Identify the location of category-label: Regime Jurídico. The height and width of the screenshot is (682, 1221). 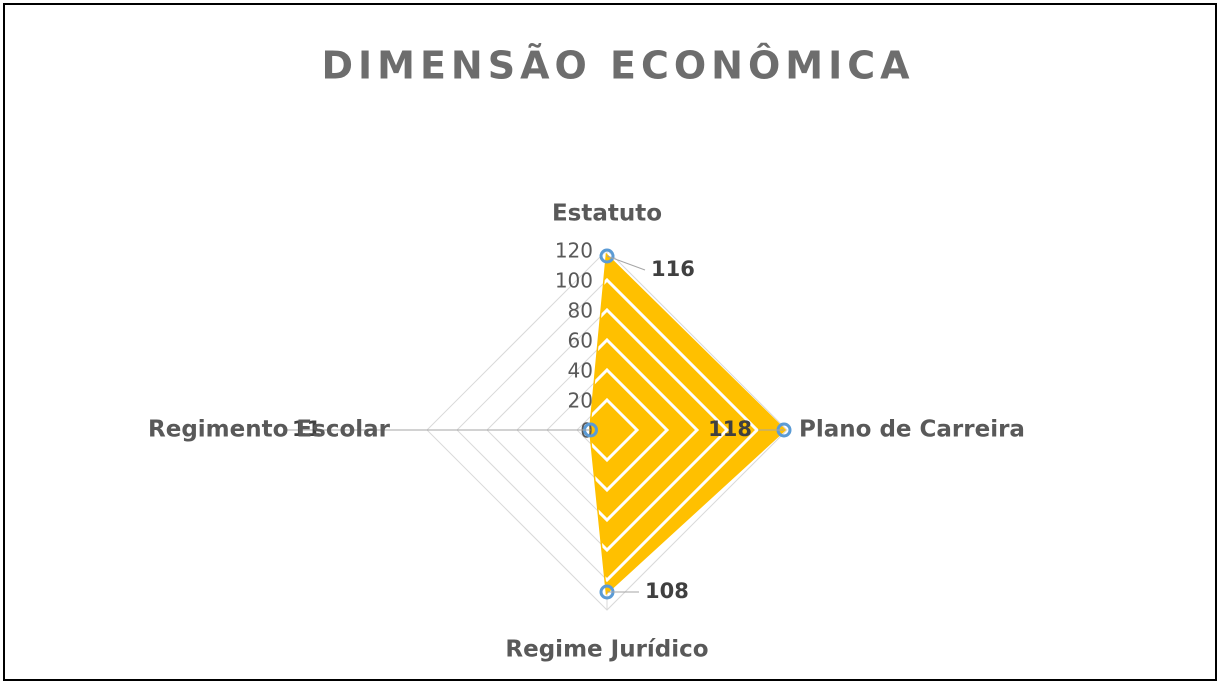
(606, 650).